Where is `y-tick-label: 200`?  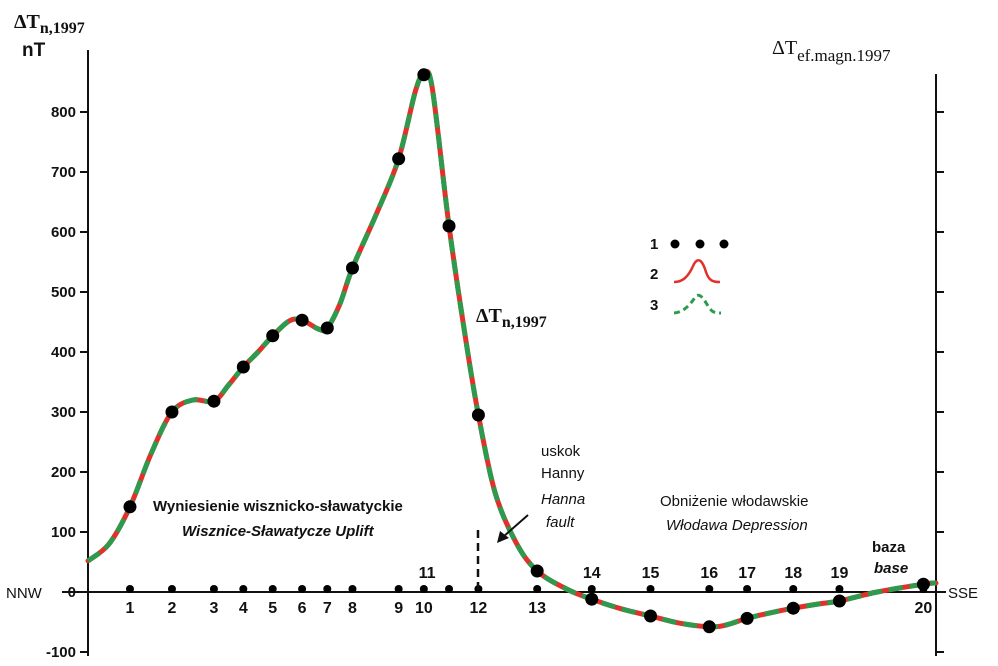 y-tick-label: 200 is located at coordinates (63, 472).